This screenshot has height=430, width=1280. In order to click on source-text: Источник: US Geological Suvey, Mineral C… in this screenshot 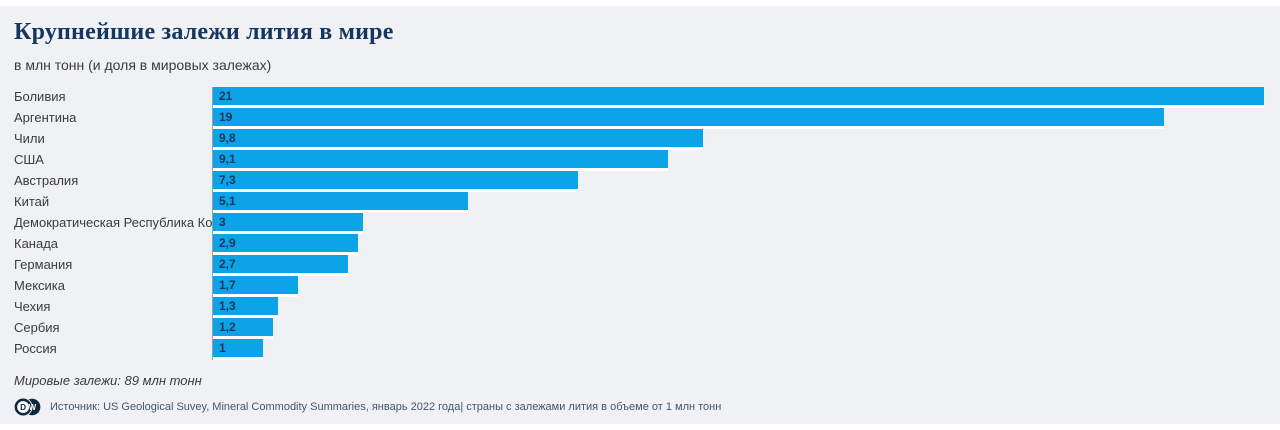, I will do `click(386, 407)`.